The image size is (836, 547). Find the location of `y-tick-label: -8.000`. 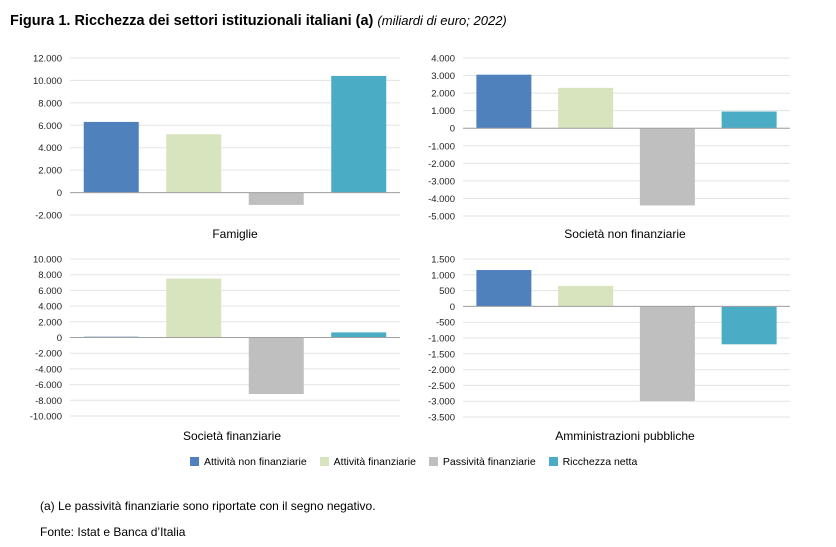

y-tick-label: -8.000 is located at coordinates (48, 401).